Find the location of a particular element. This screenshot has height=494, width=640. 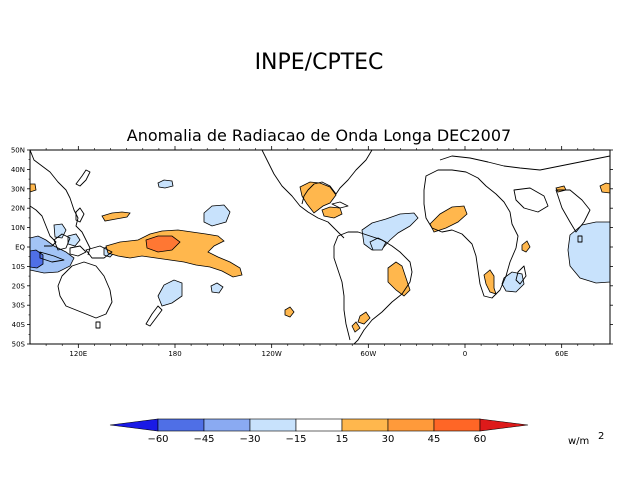

lon-tick-label: 60E is located at coordinates (561, 354).